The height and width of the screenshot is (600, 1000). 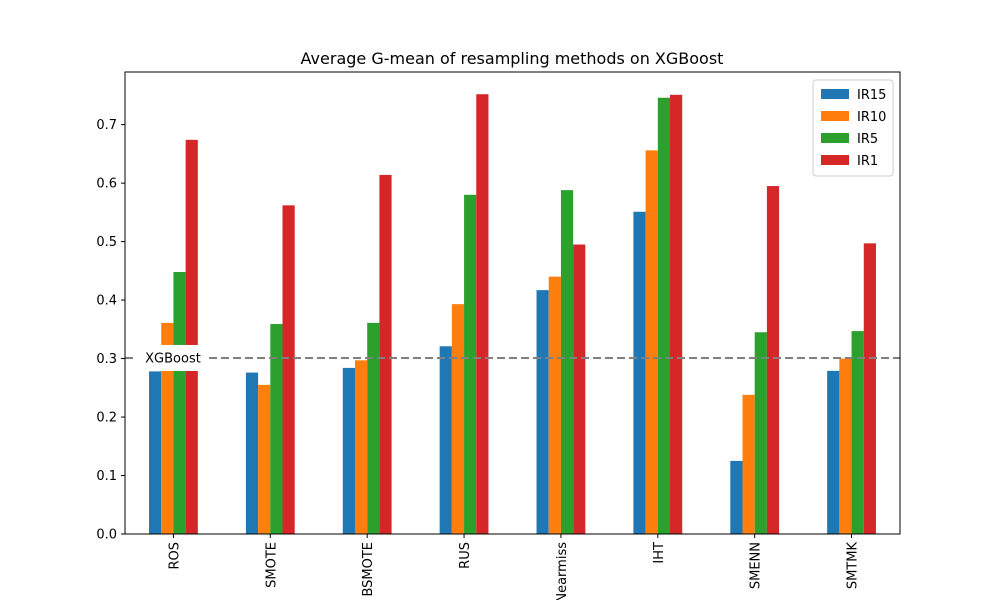 I want to click on x-tick-label: RUS, so click(x=465, y=555).